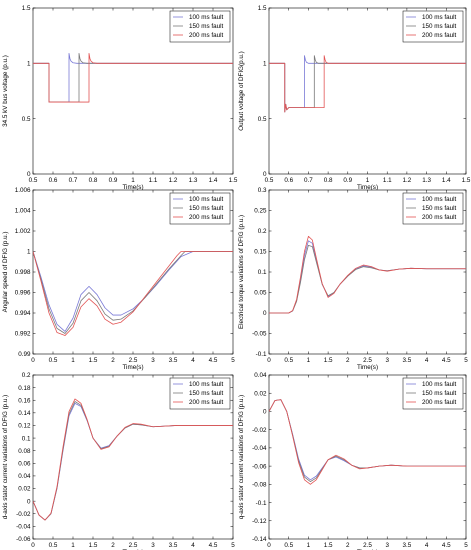 The width and height of the screenshot is (471, 550). I want to click on y-tick-label: -0.06, so click(23, 539).